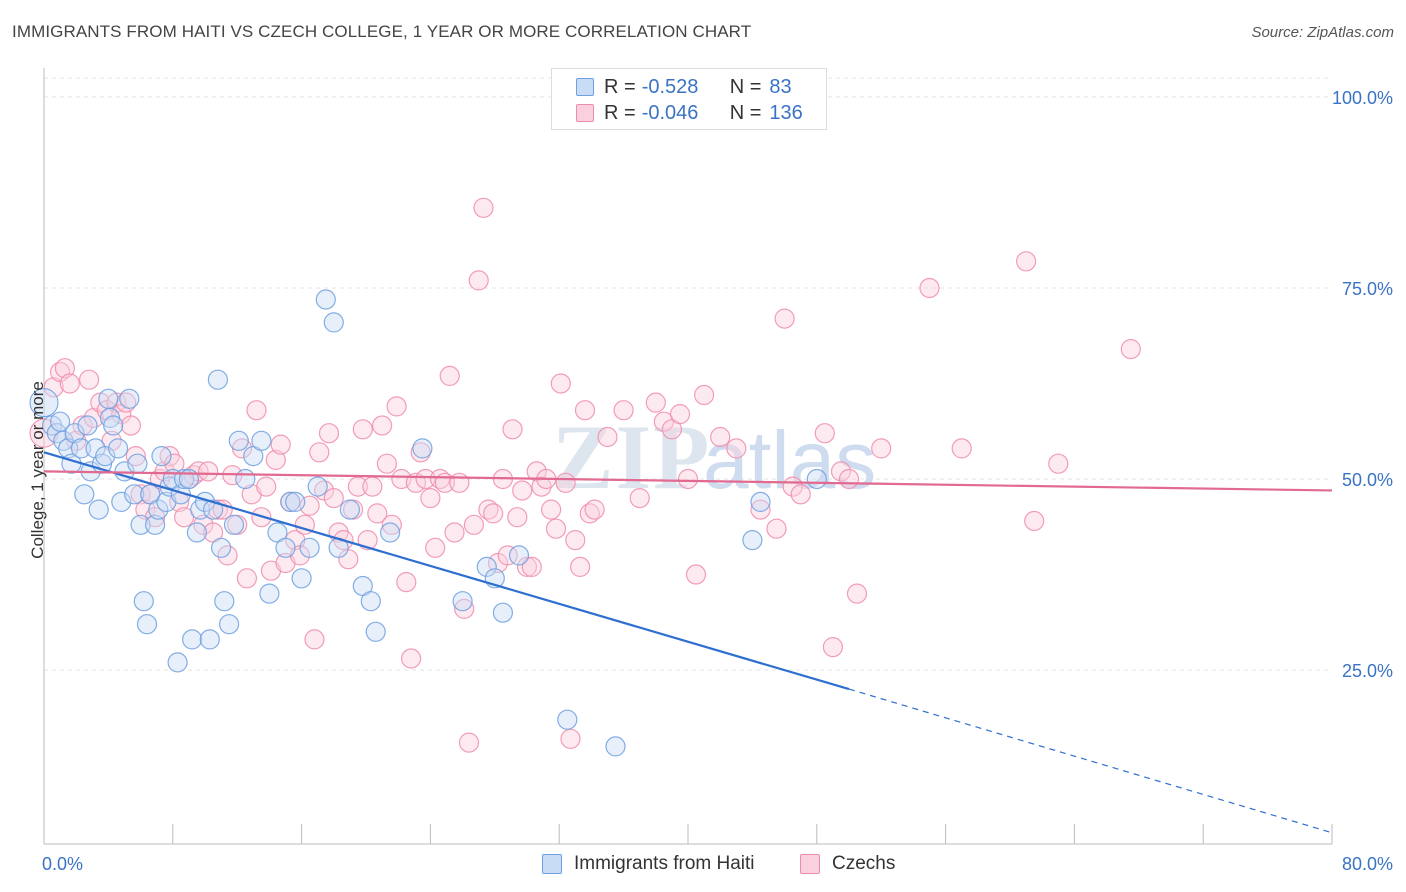 This screenshot has height=892, width=1406. Describe the element at coordinates (1367, 480) in the screenshot. I see `y-tick-label: 50.0%` at that location.